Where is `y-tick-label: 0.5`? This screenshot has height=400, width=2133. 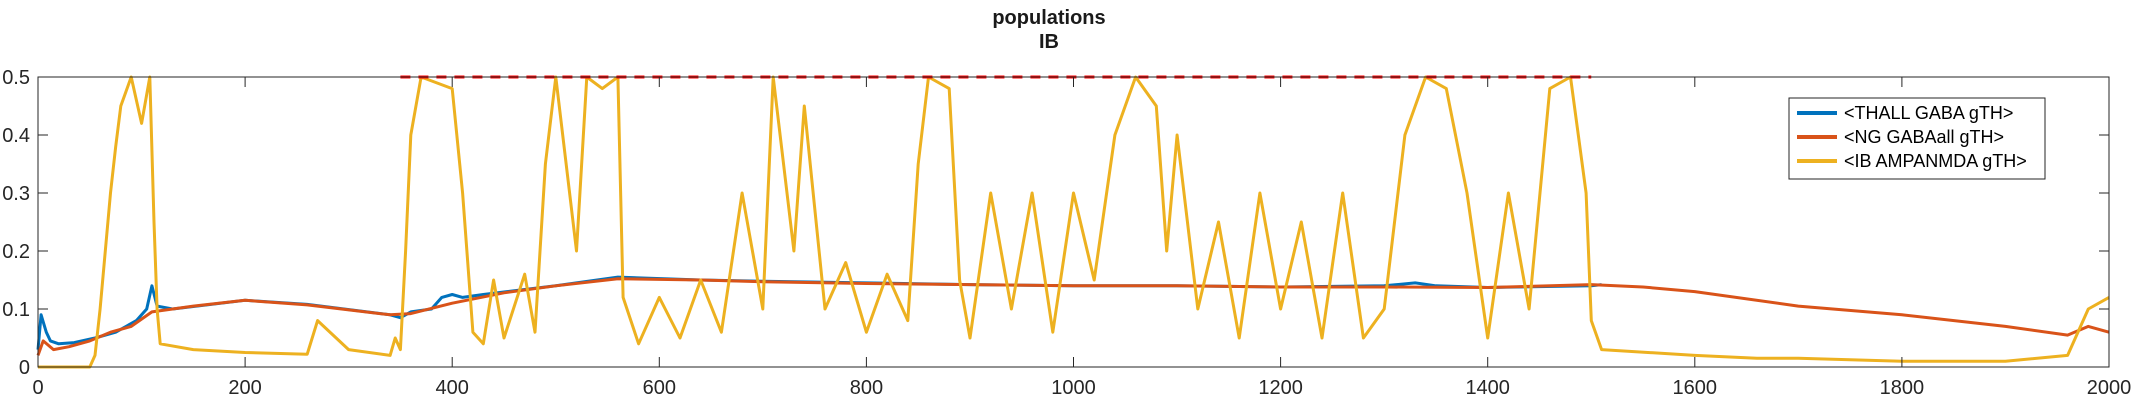 y-tick-label: 0.5 is located at coordinates (16, 78).